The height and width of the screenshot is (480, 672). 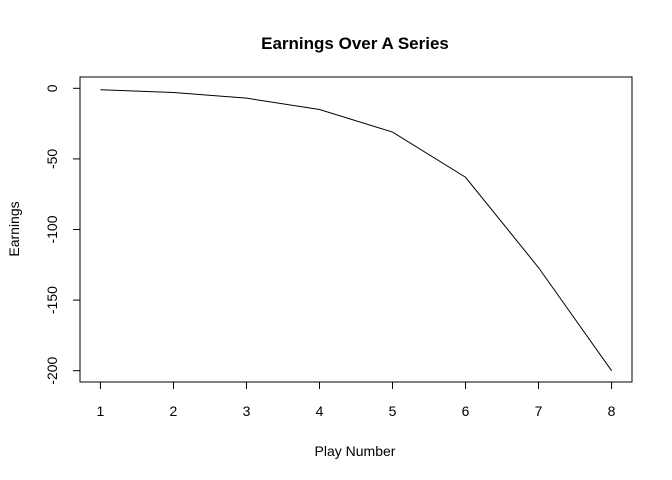 I want to click on x-tick-label: 7, so click(x=539, y=411).